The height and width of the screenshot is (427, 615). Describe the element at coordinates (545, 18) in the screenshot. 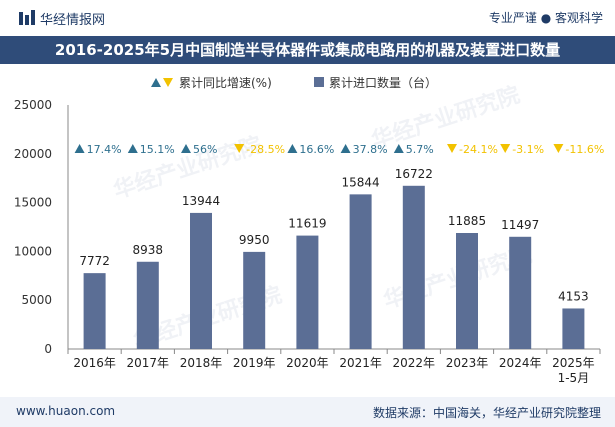

I see `tagline: 专业严谨 ● 客观科学` at that location.